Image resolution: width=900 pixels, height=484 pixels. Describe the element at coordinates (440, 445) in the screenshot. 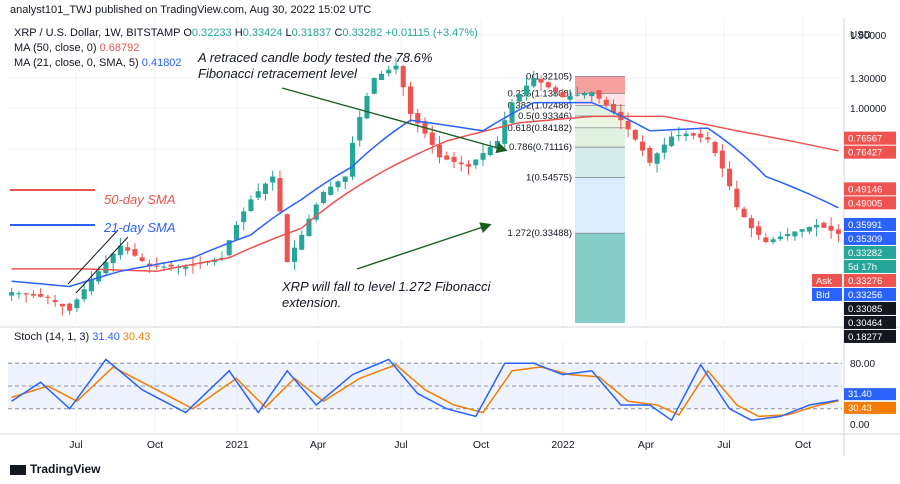

I see `time-axis: Jul Oct 2021 Apr Jul Oct 2022 Apr Jul Oct` at that location.